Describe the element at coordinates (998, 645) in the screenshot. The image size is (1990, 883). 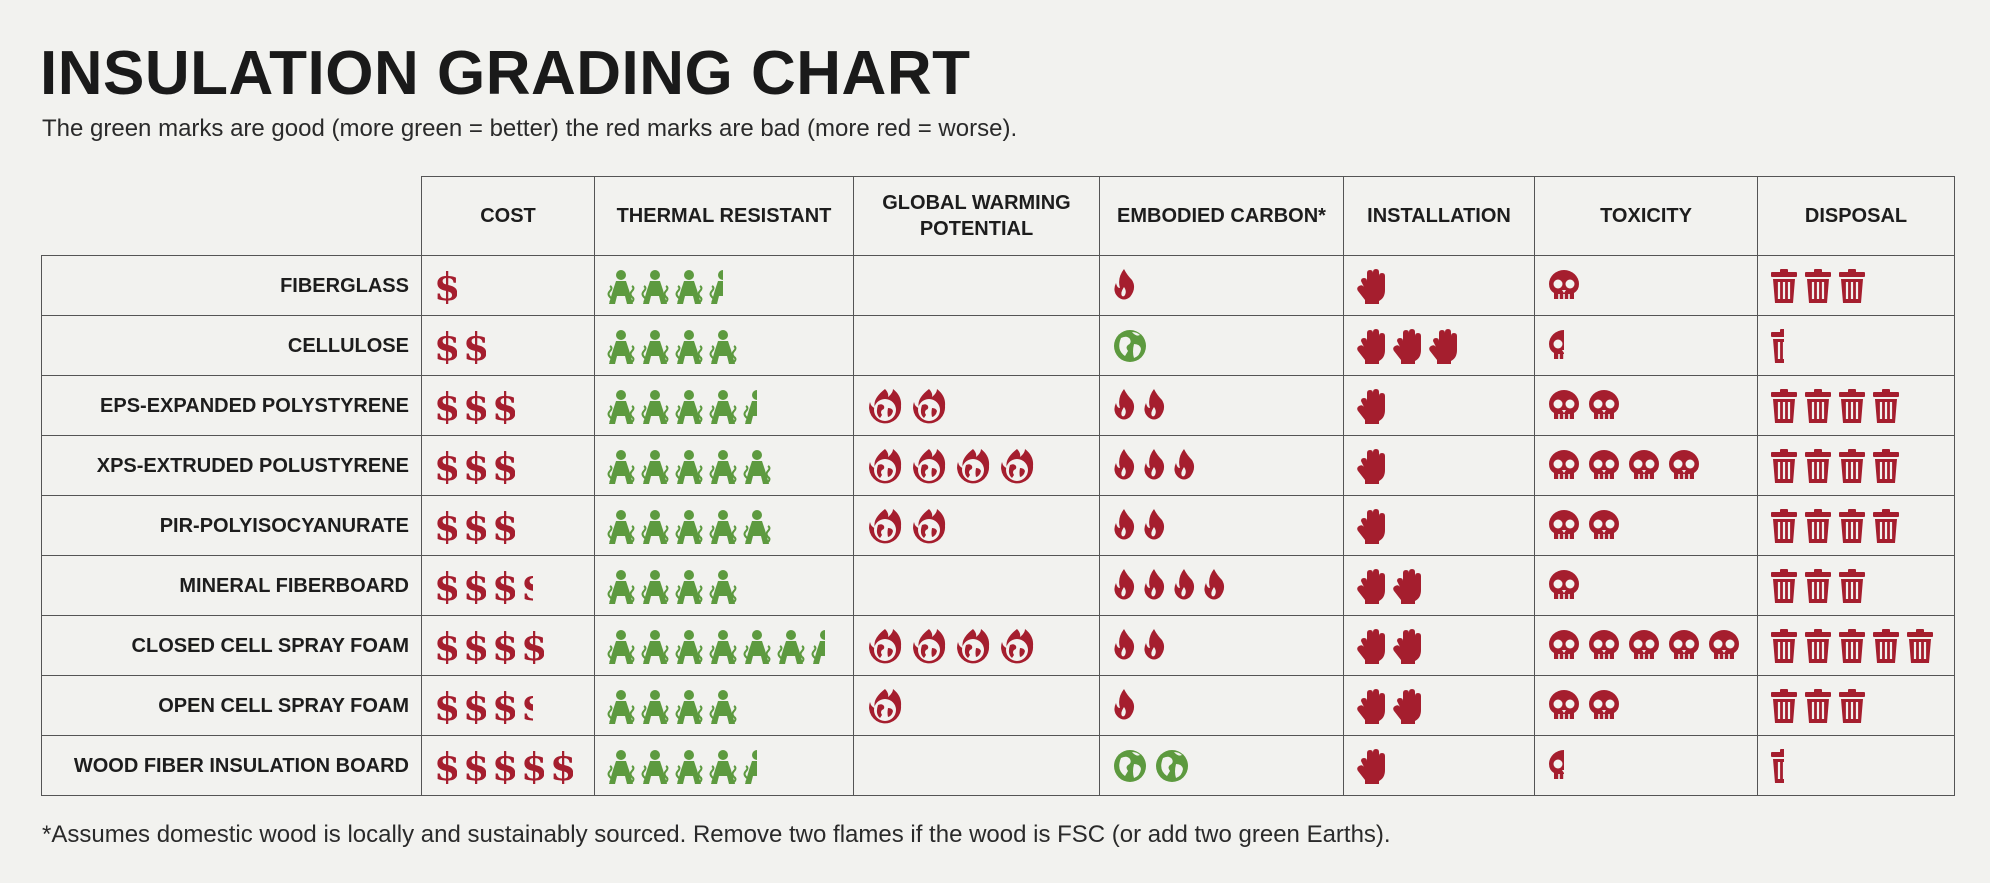
I see `table-row: CLOSED CELL SPRAY FOAM $$$$` at that location.